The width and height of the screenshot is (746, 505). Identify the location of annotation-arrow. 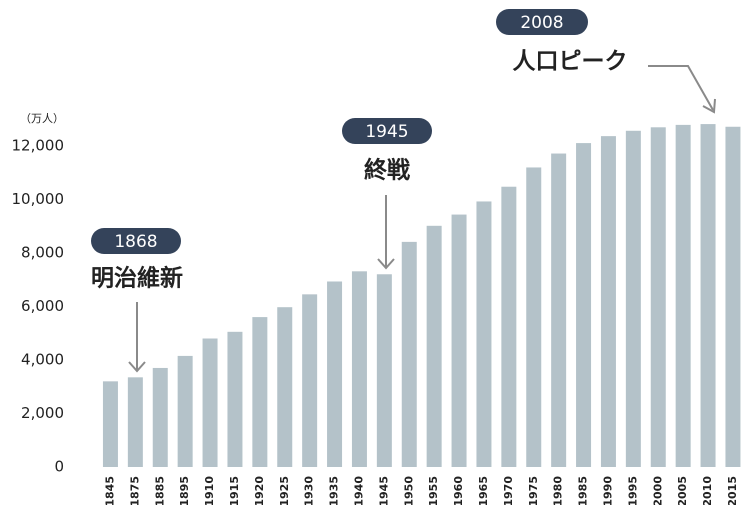
(681, 88).